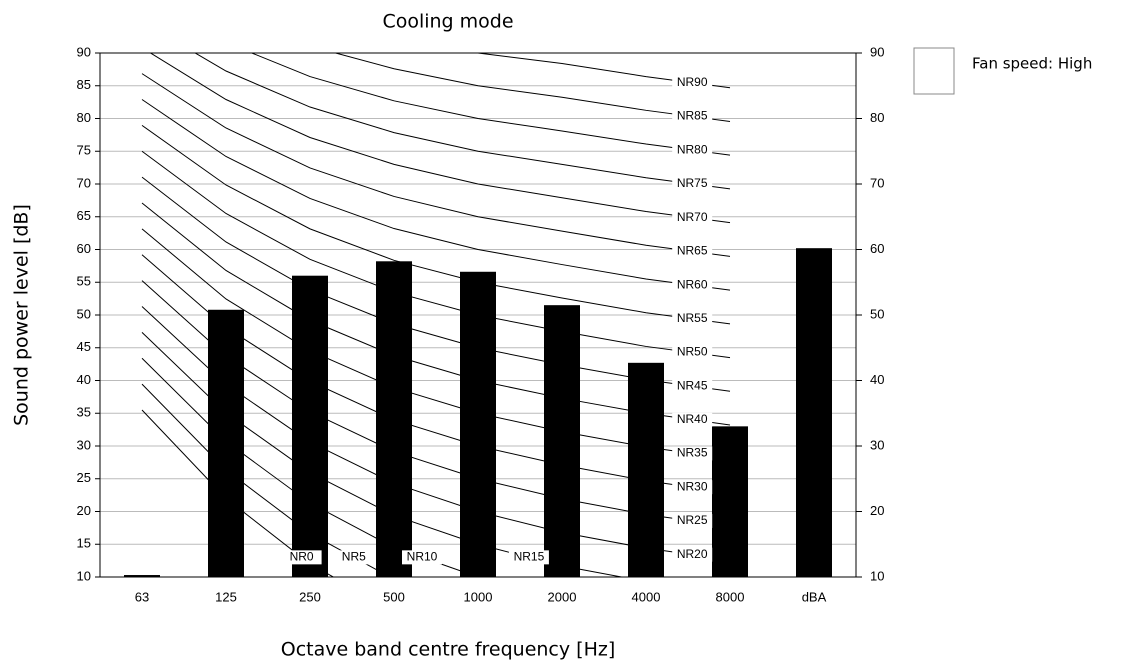 This screenshot has height=664, width=1124. What do you see at coordinates (877, 51) in the screenshot?
I see `y2-tick-label: 90` at bounding box center [877, 51].